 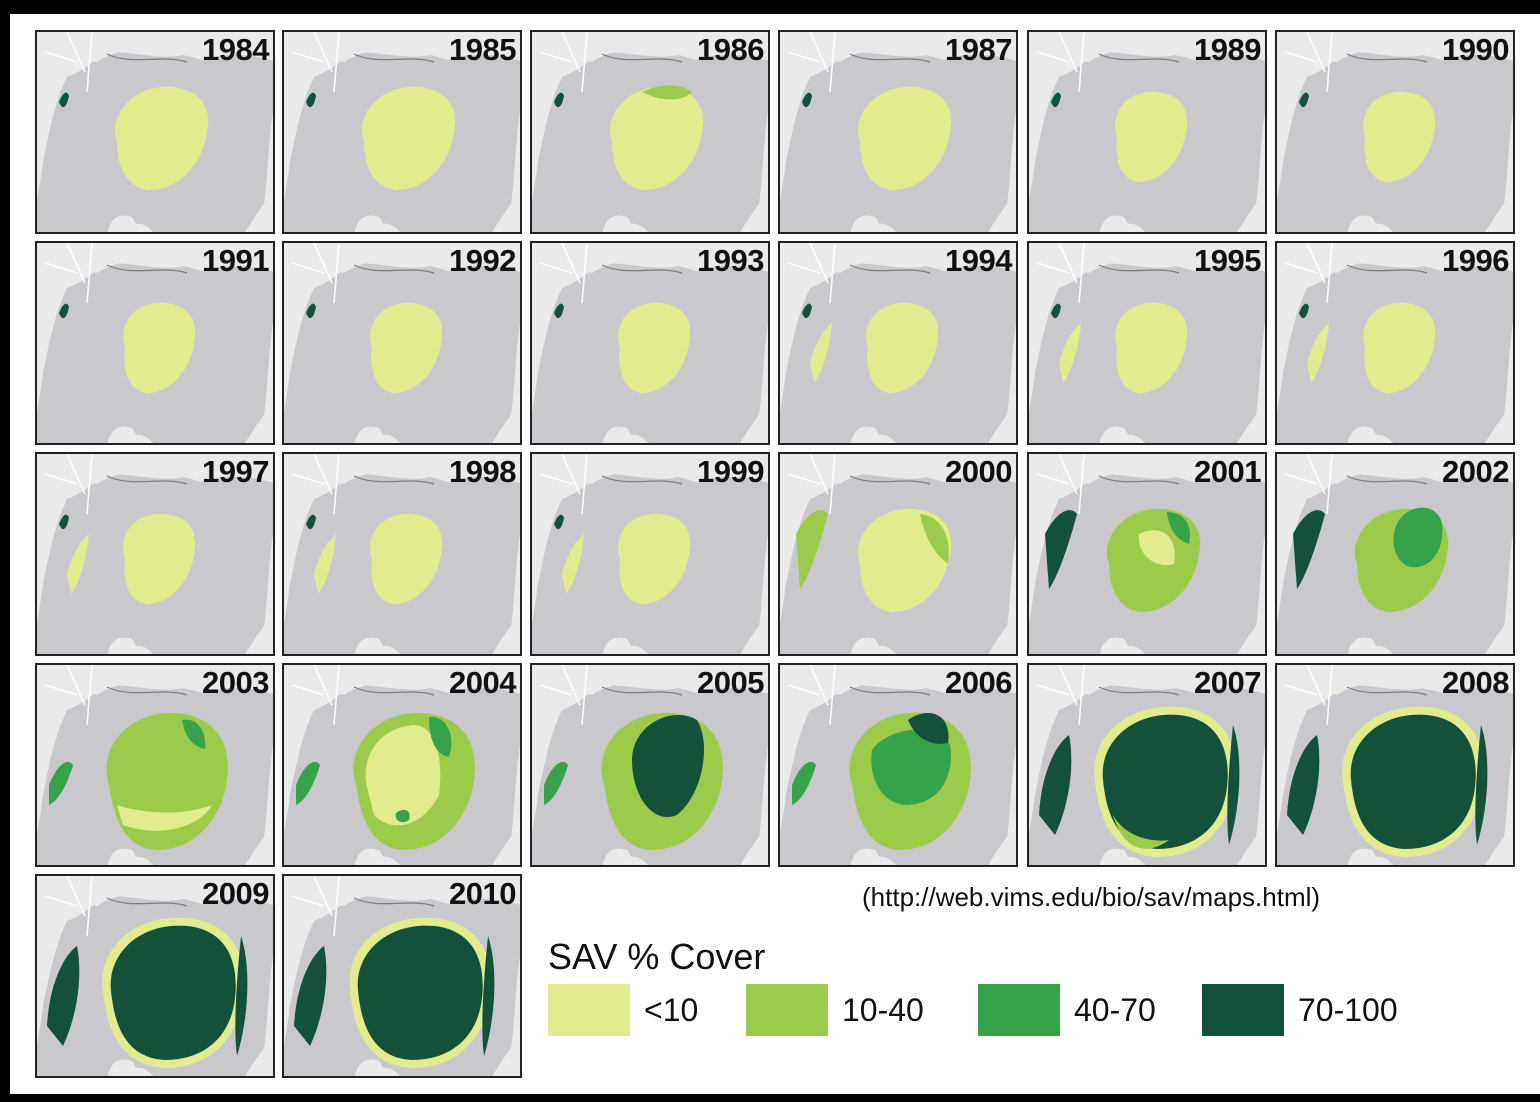 I want to click on map-panel-1997: 1997, so click(x=155, y=554).